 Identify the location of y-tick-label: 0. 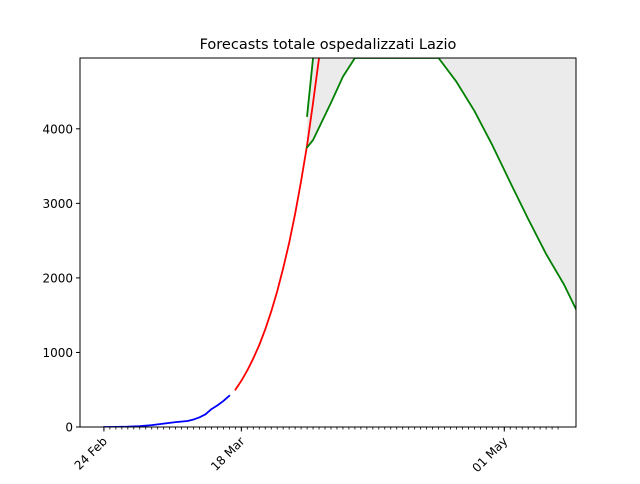
(69, 428).